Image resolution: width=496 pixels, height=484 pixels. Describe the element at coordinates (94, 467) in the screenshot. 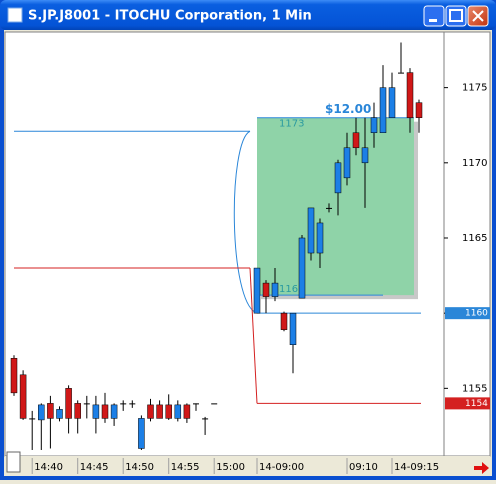

I see `x-tick-label: 14:45` at that location.